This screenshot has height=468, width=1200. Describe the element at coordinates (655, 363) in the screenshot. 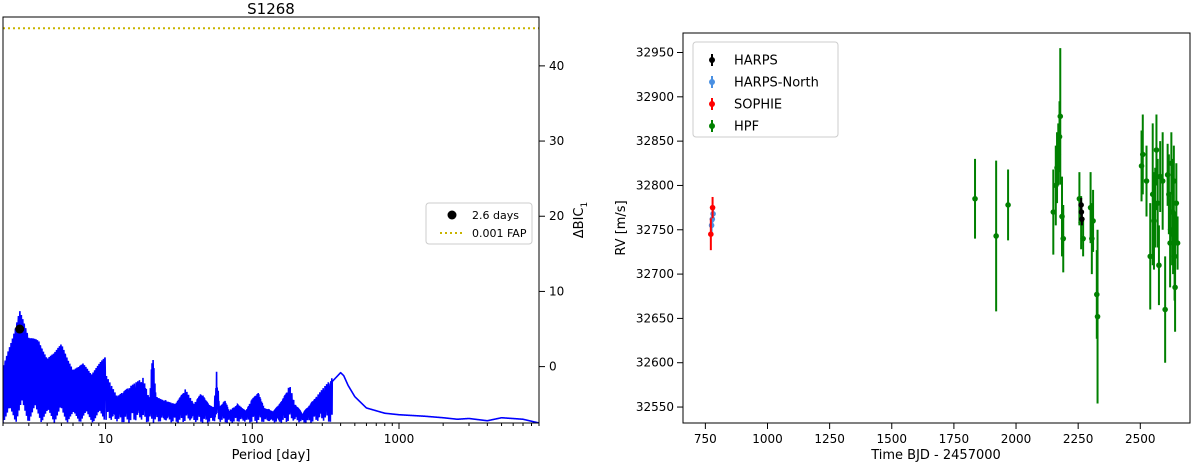

I see `y-tick-label: 32600` at that location.